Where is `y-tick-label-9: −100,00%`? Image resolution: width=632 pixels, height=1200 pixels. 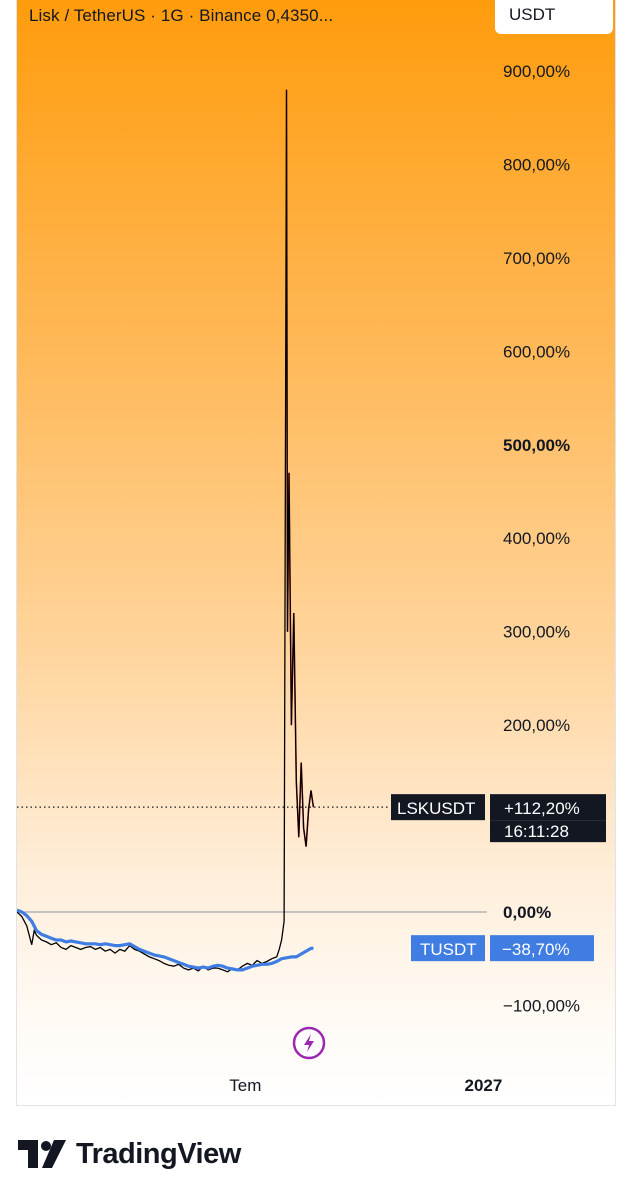 y-tick-label-9: −100,00% is located at coordinates (541, 1005).